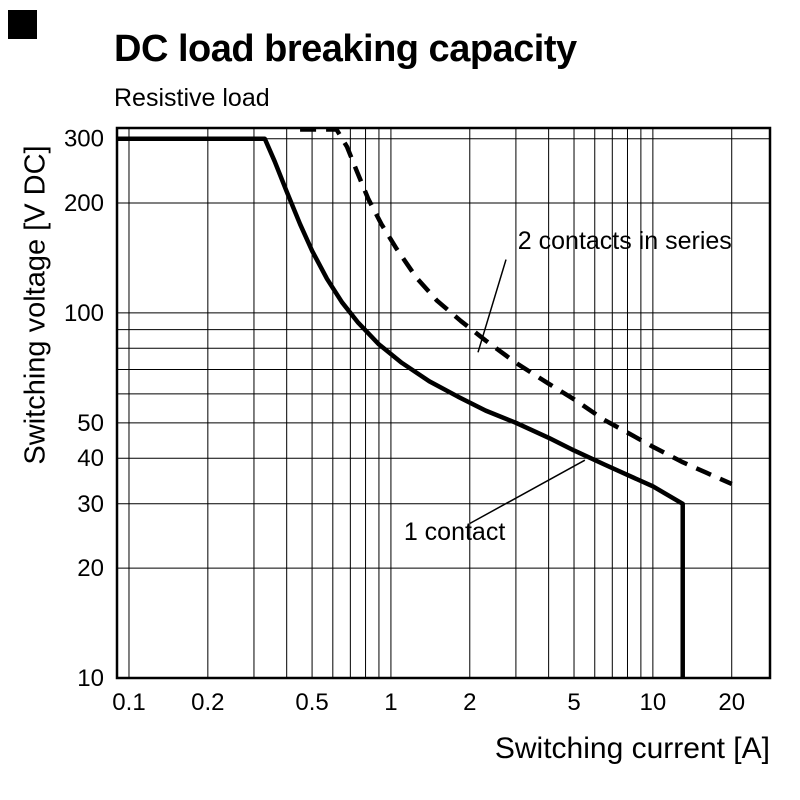 This screenshot has width=800, height=800. I want to click on x-tick-label: 2, so click(469, 702).